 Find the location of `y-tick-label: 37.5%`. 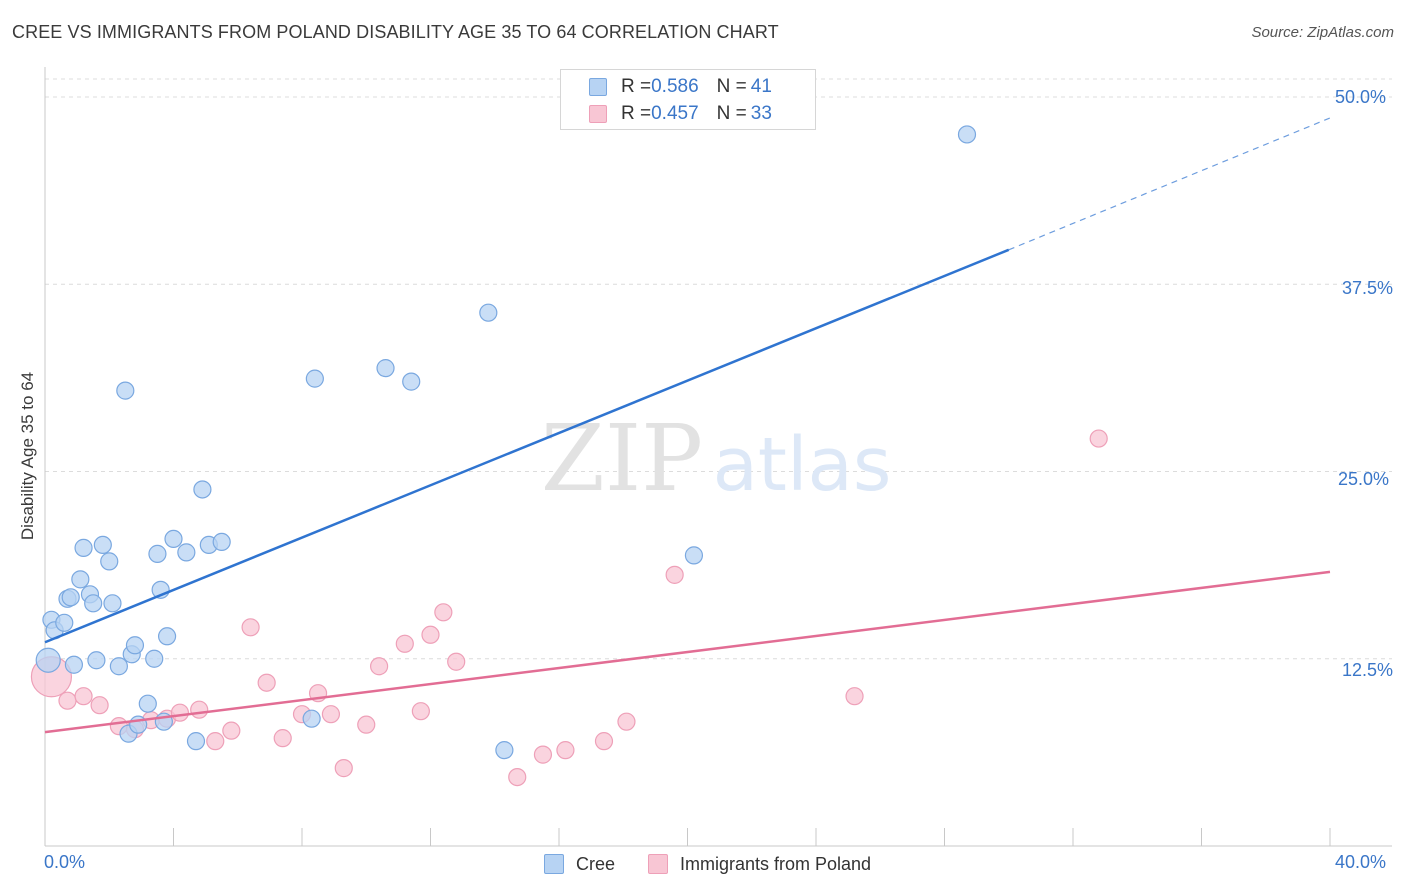

y-tick-label: 37.5% is located at coordinates (1368, 288).